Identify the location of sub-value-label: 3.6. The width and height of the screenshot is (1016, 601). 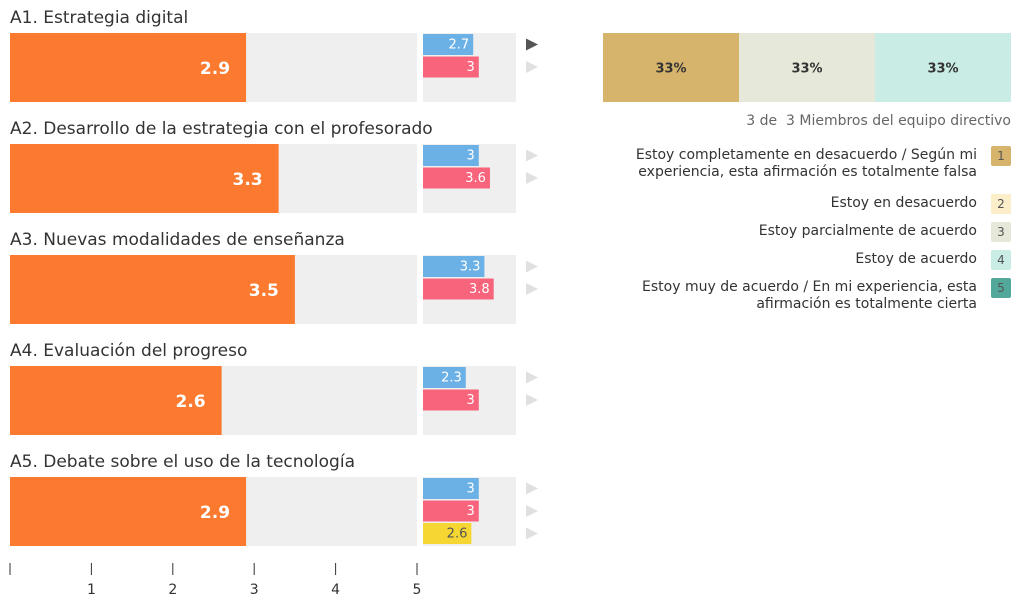
(475, 178).